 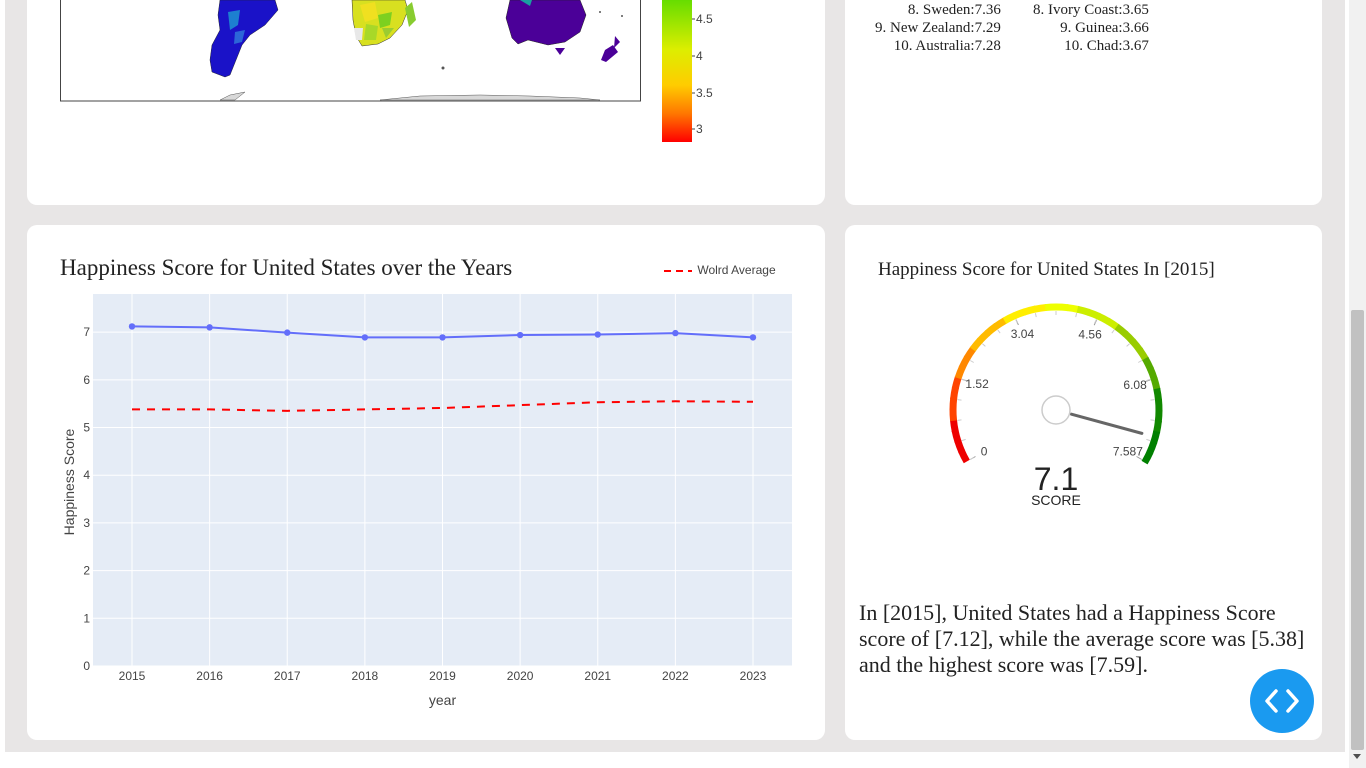 What do you see at coordinates (1128, 452) in the screenshot?
I see `gauge-tick-label: 7.587` at bounding box center [1128, 452].